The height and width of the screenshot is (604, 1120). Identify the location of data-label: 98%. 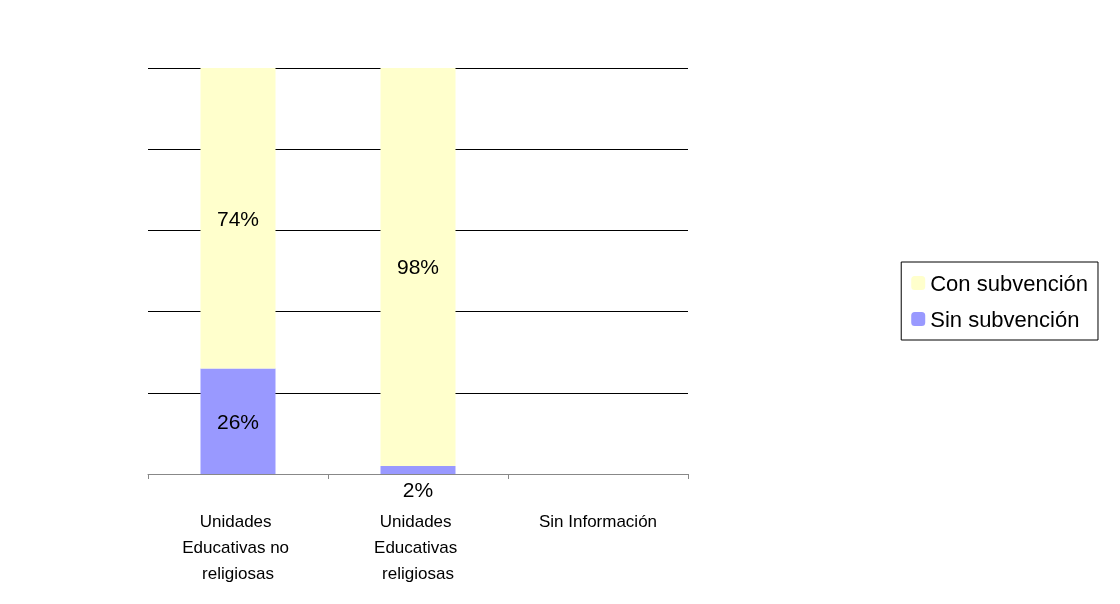
(418, 267).